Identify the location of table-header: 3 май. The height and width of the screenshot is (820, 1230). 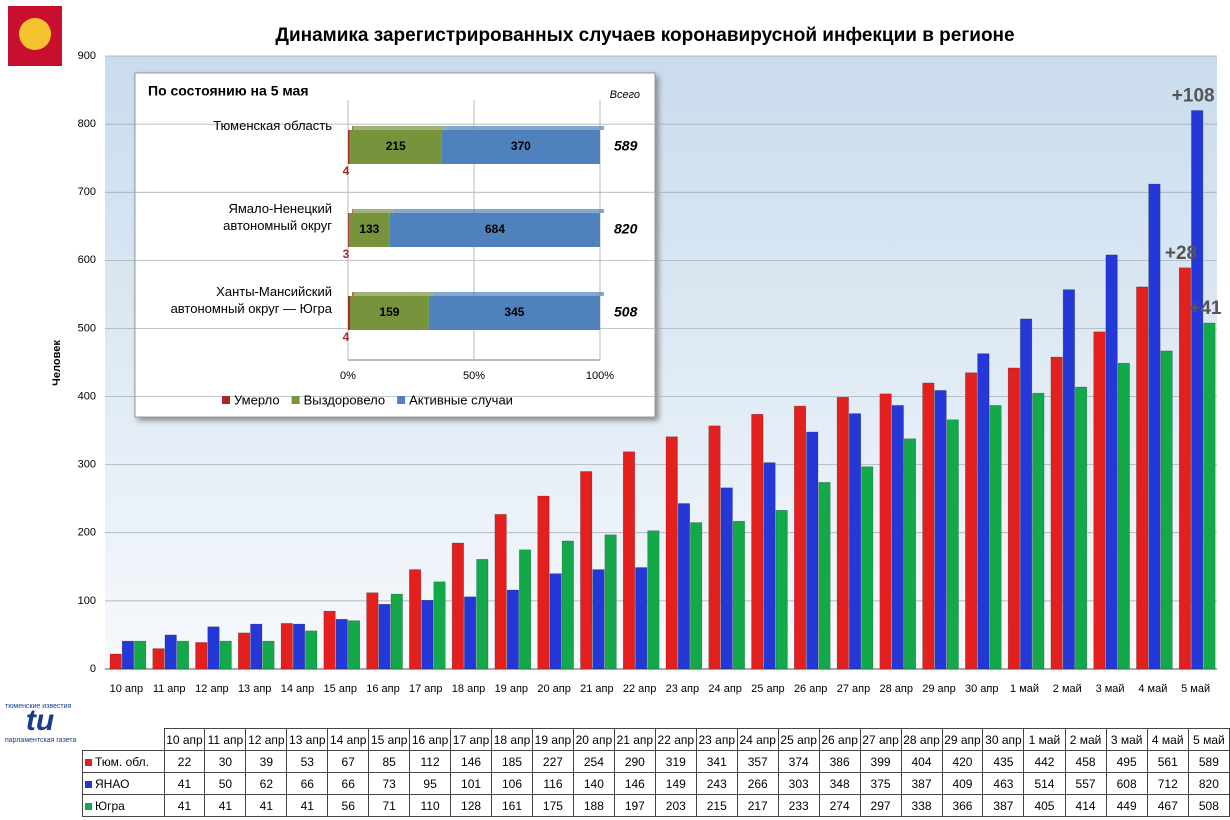
(1126, 739).